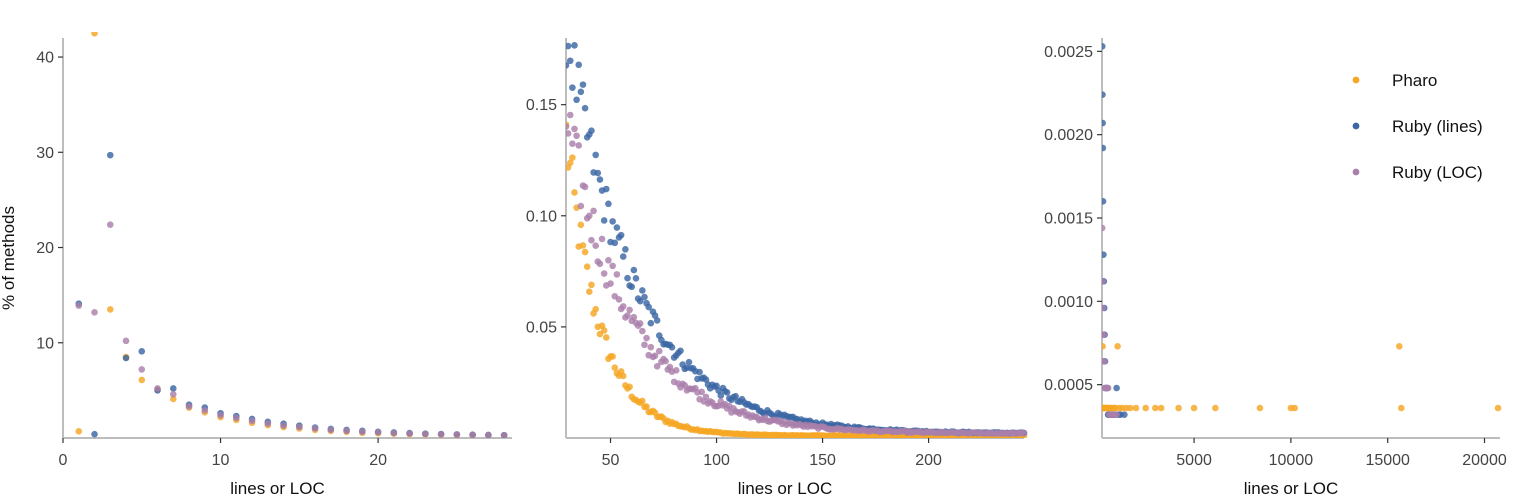  I want to click on x-tick-label: 200, so click(928, 460).